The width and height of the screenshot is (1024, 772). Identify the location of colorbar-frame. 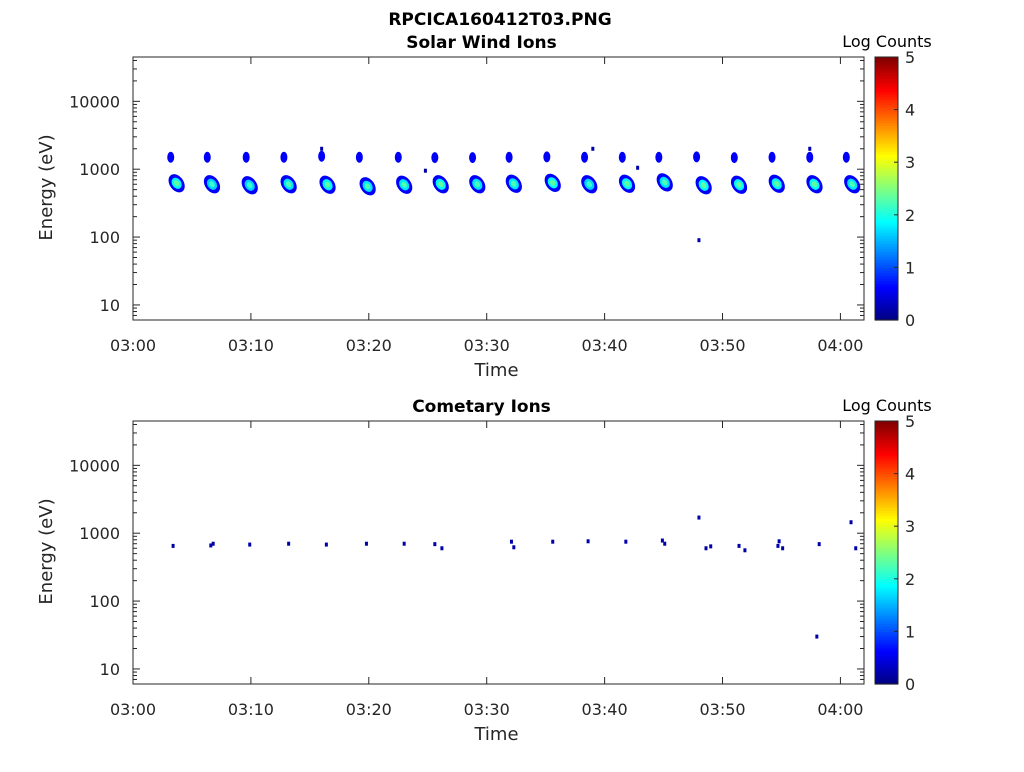
(886, 552).